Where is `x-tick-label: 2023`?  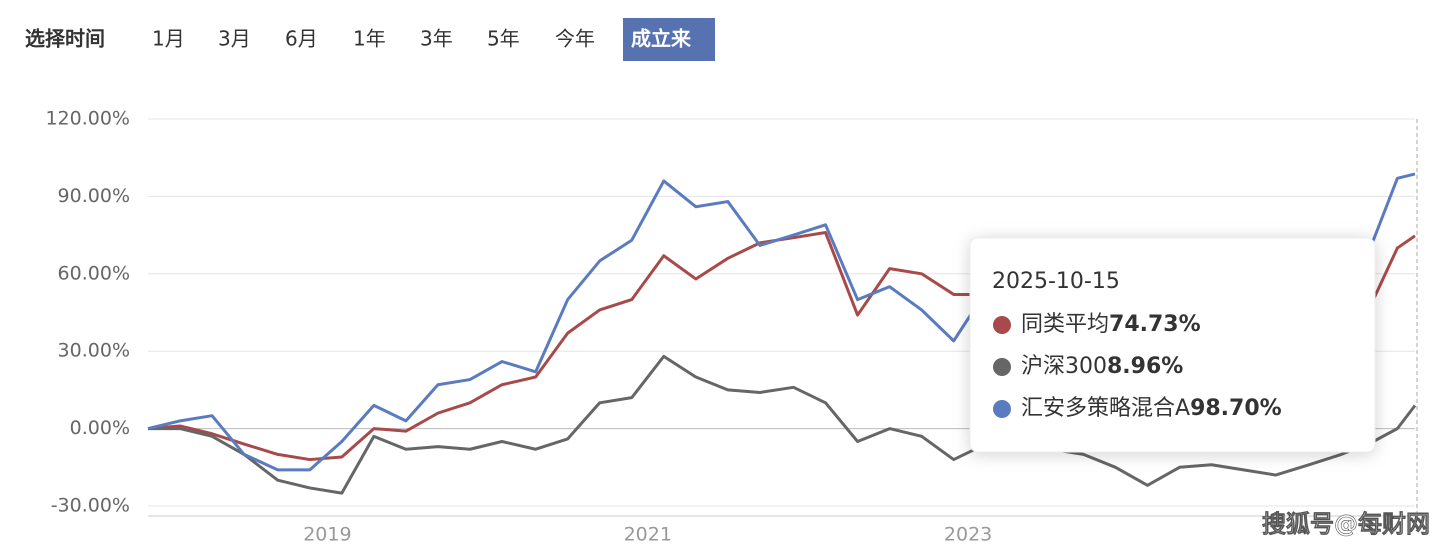 x-tick-label: 2023 is located at coordinates (968, 535).